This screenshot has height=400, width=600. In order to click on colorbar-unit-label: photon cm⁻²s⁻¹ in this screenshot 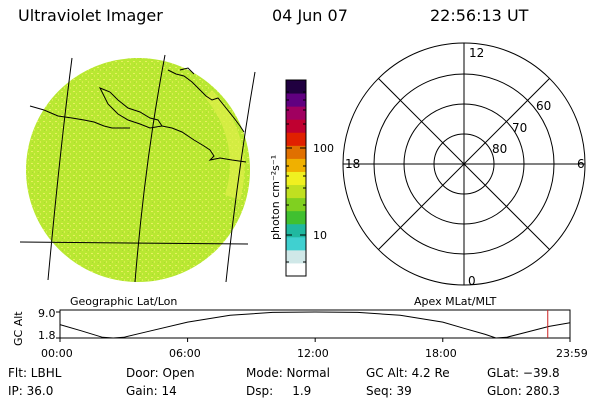, I will do `click(275, 197)`.